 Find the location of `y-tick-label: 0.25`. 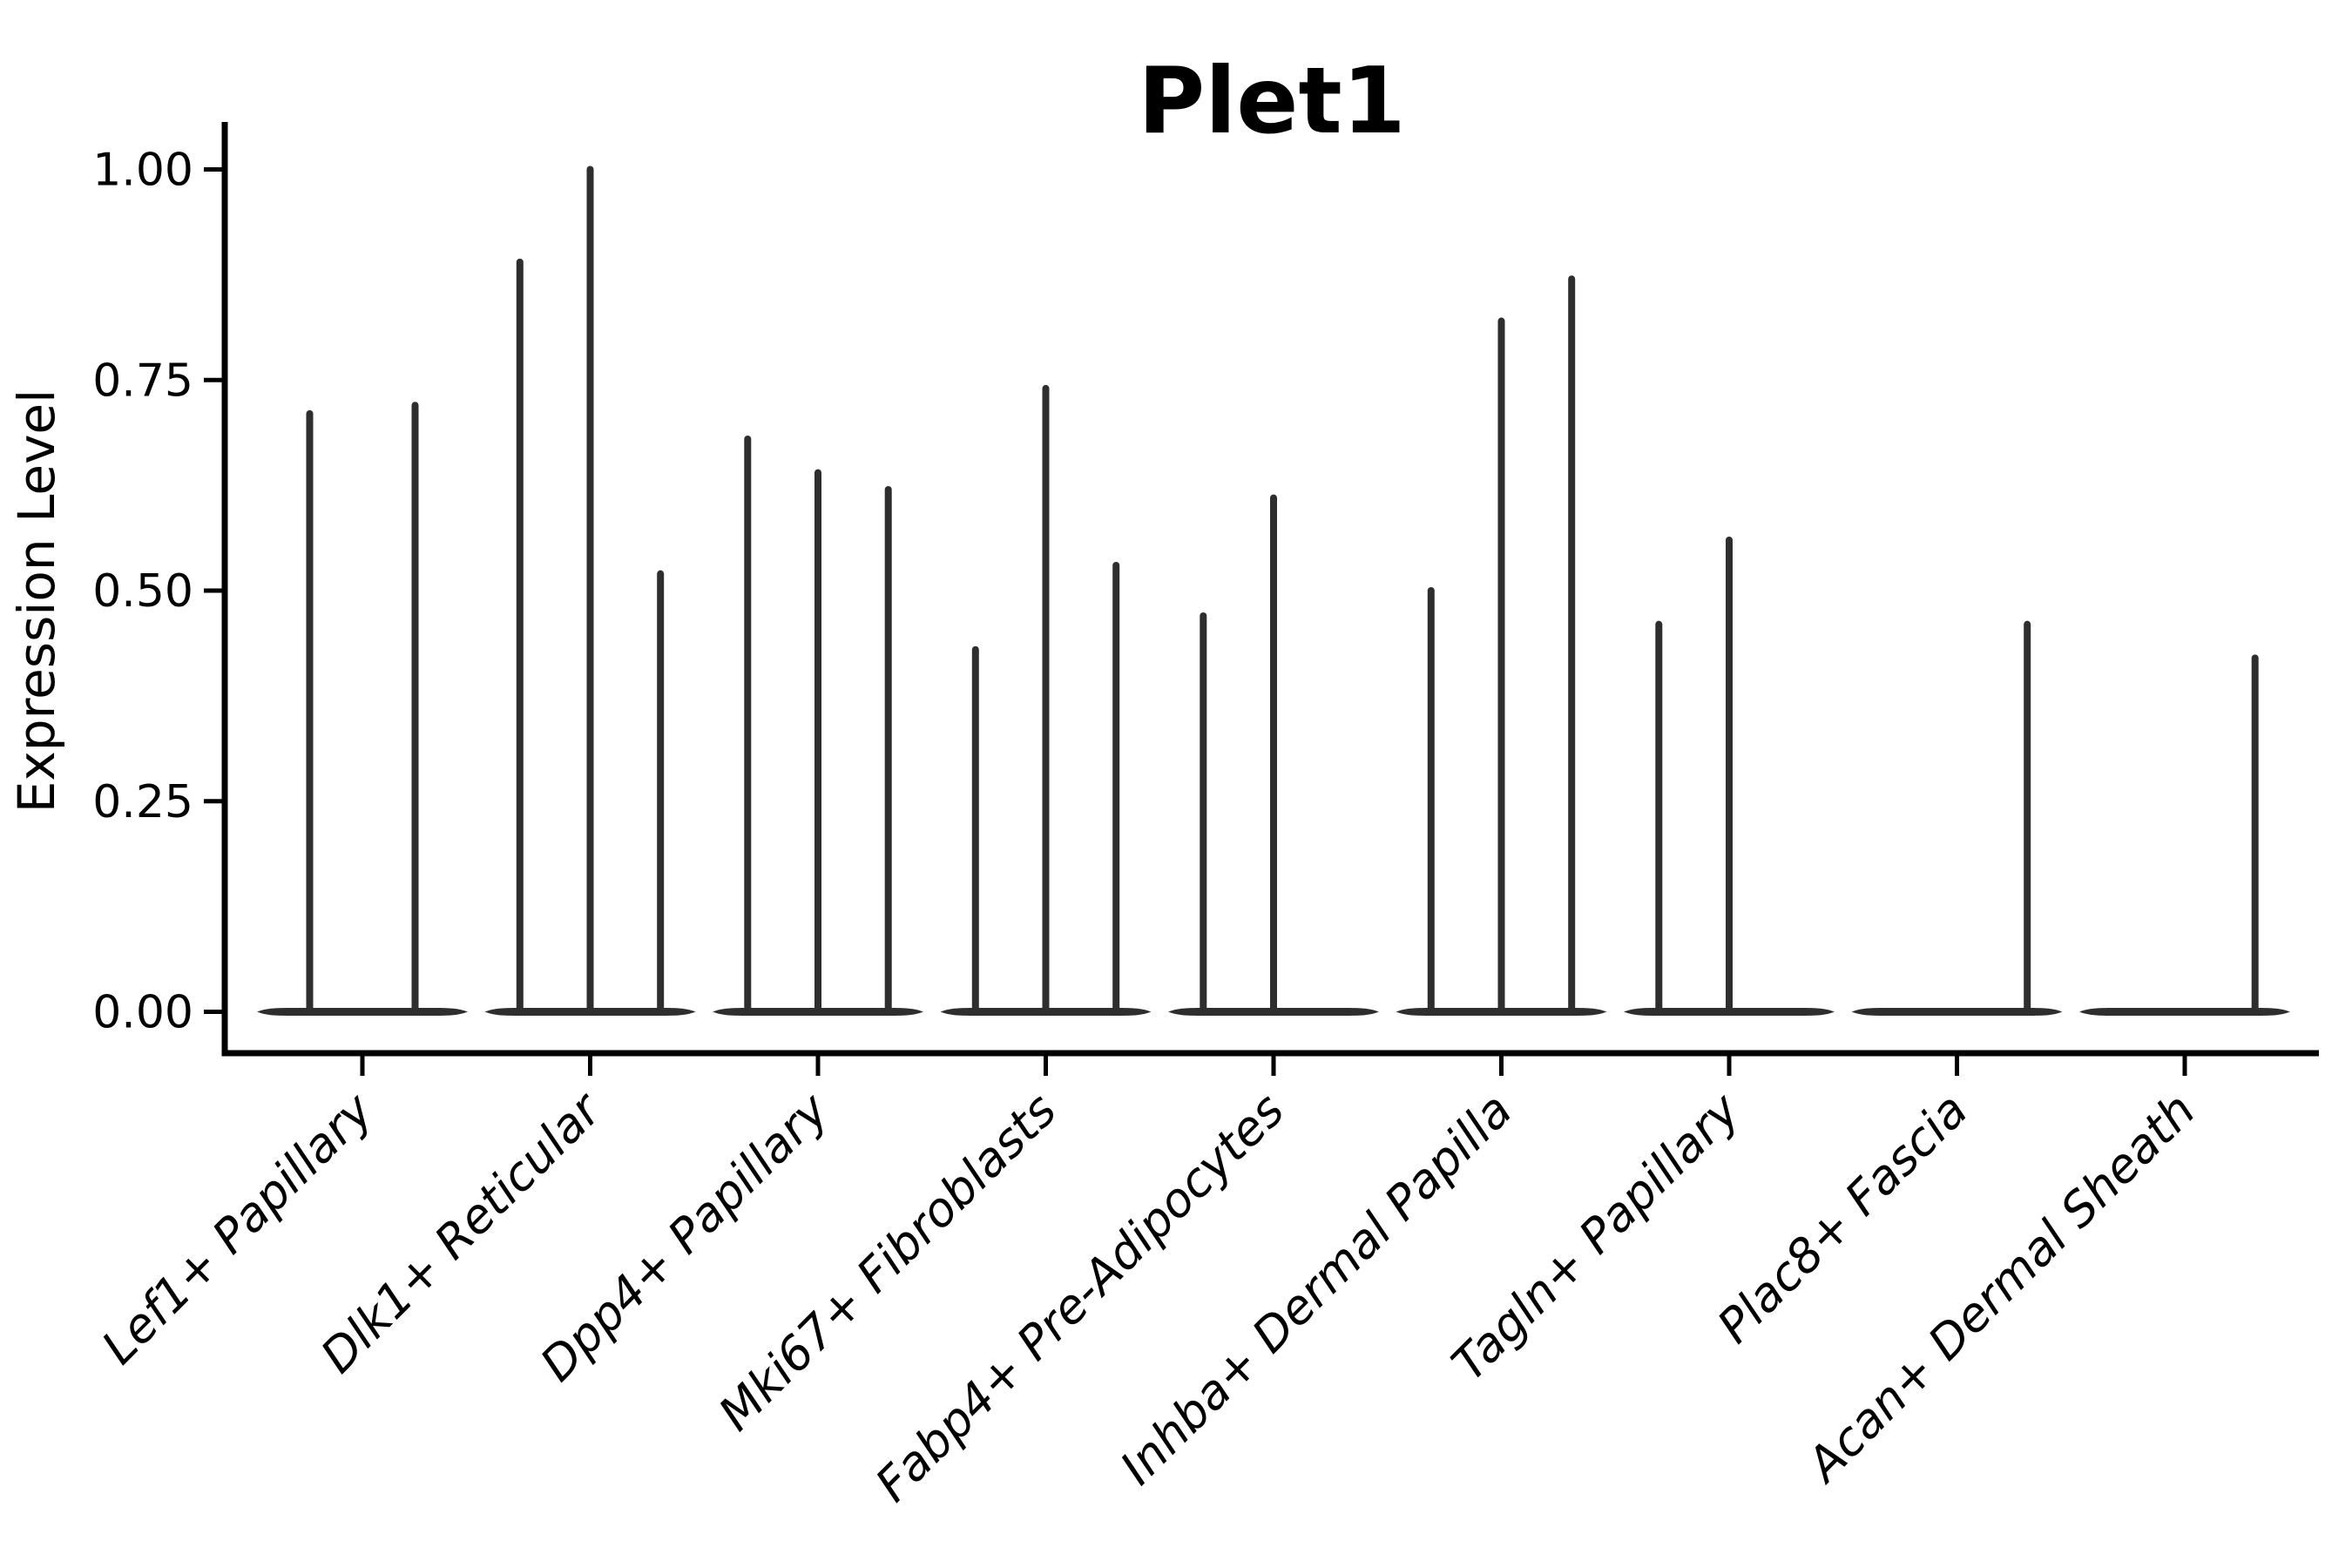

y-tick-label: 0.25 is located at coordinates (142, 802).